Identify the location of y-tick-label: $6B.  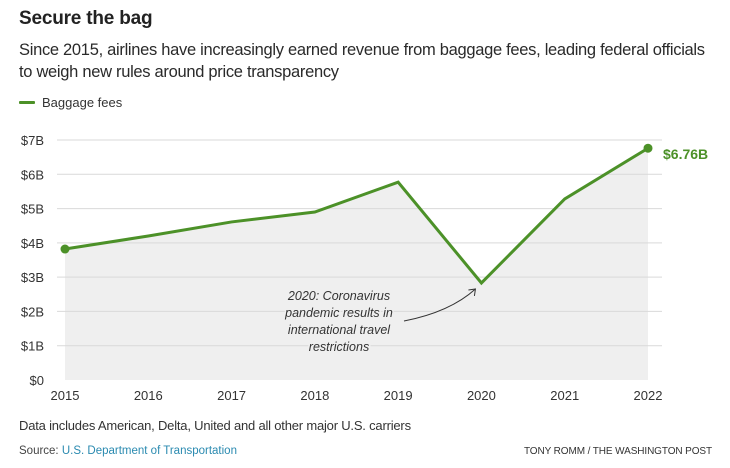
(32, 174).